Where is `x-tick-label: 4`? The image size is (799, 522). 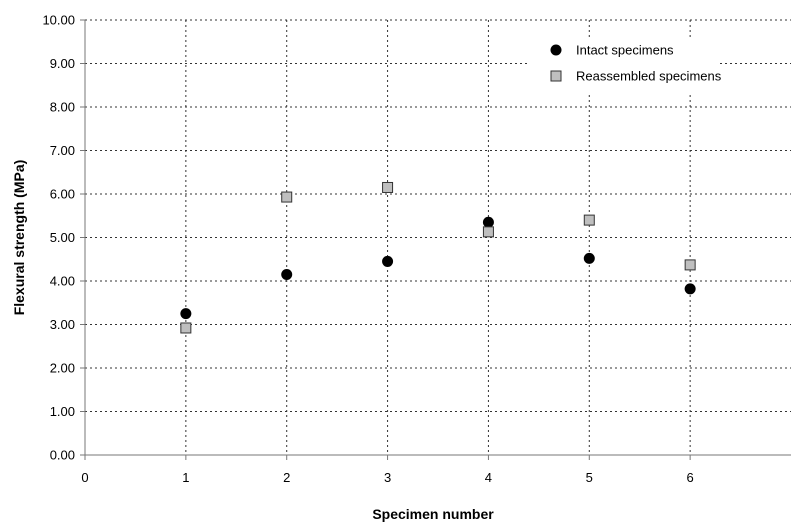 x-tick-label: 4 is located at coordinates (488, 477).